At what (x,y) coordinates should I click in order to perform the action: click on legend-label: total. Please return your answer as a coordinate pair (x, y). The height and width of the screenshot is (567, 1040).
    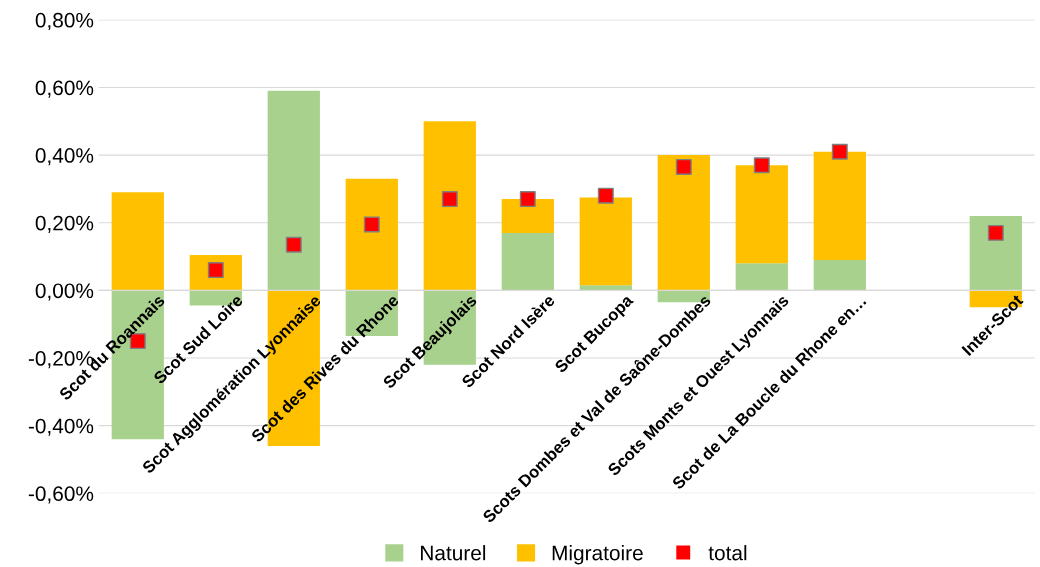
    Looking at the image, I should click on (727, 553).